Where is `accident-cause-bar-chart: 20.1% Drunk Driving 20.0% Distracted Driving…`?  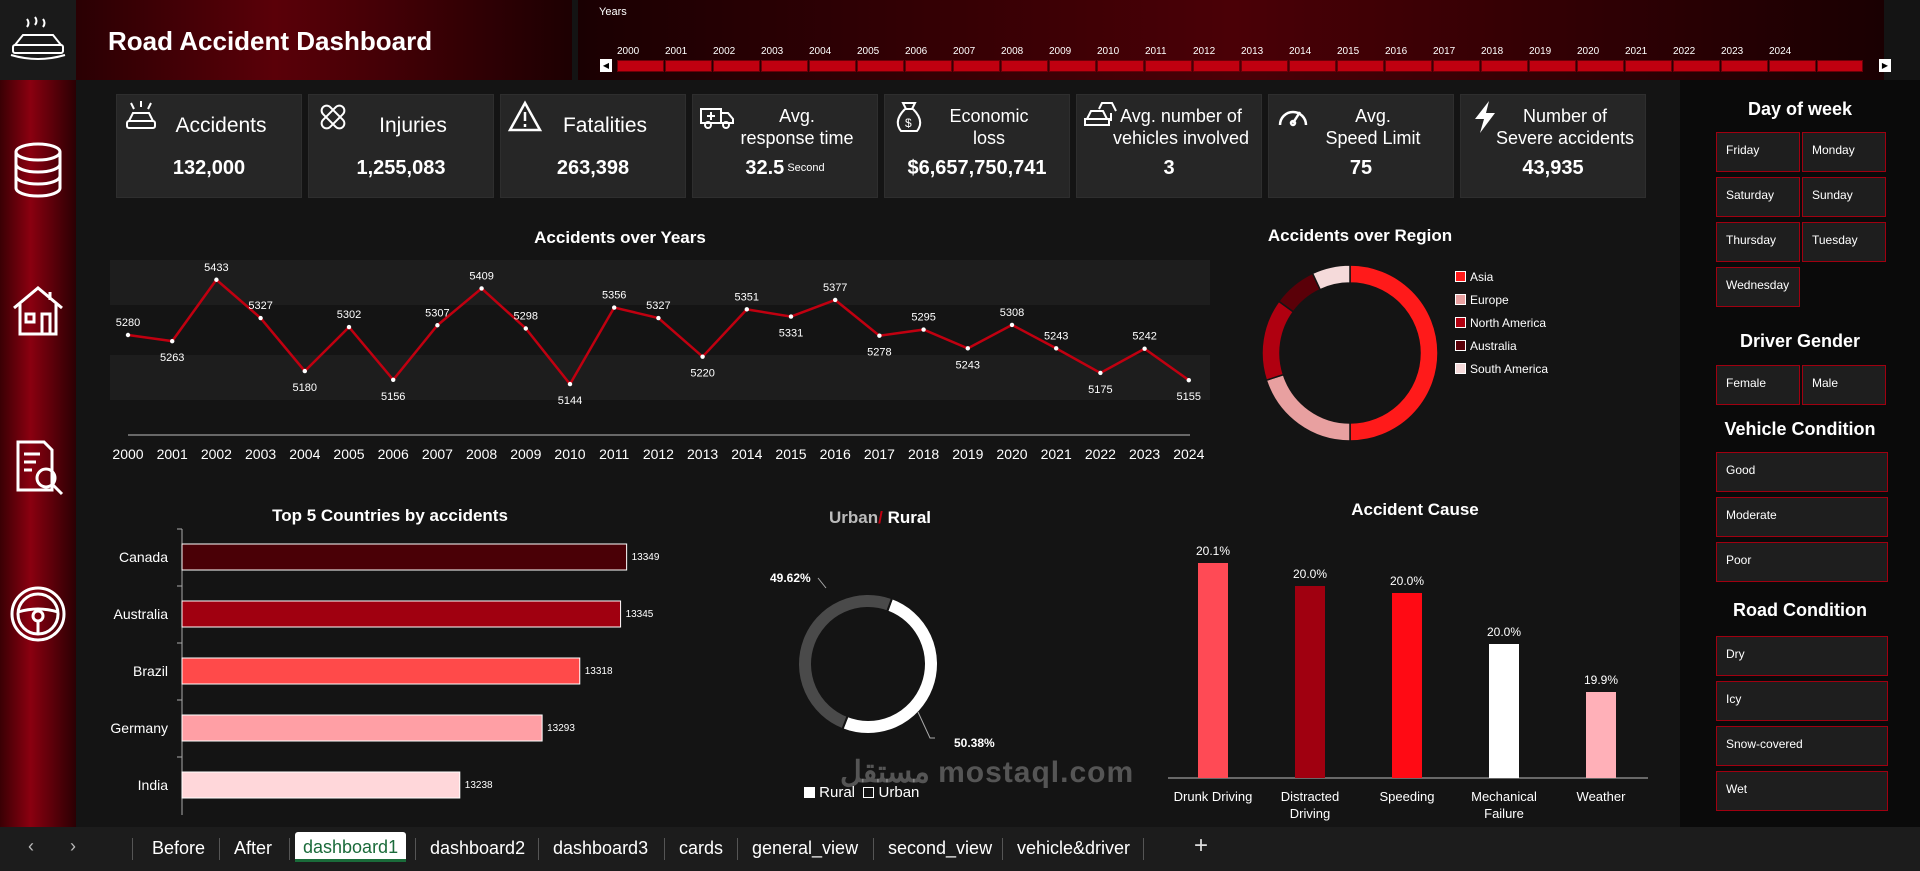
accident-cause-bar-chart: 20.1% Drunk Driving 20.0% Distracted Driving… is located at coordinates (1408, 682).